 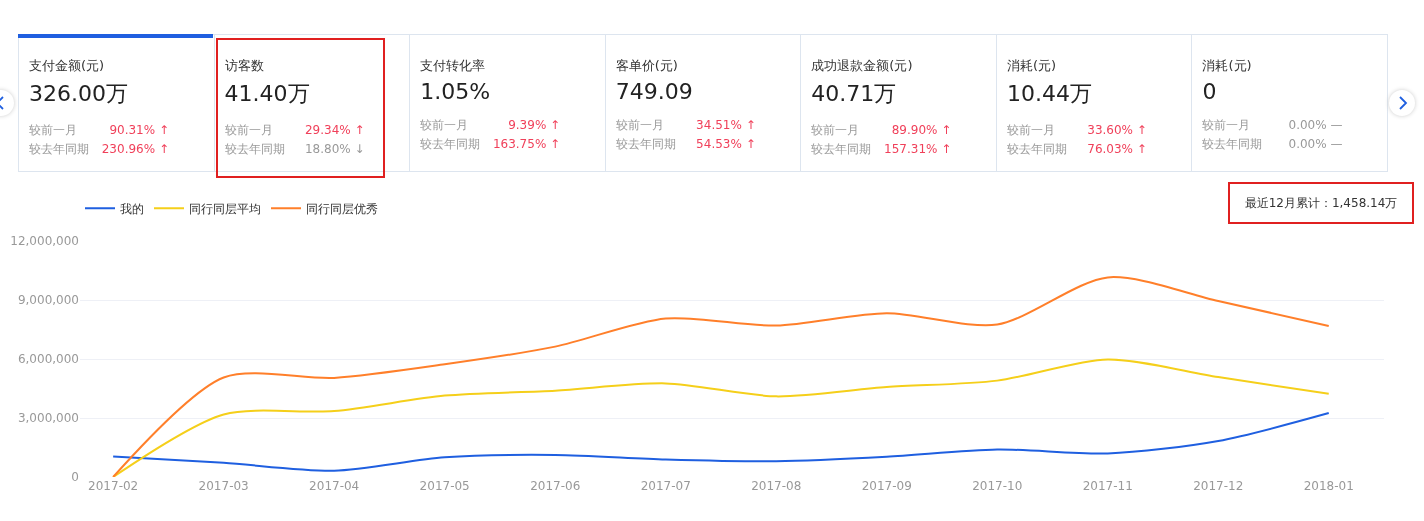 I want to click on text: 支付金额(元), so click(x=67, y=66).